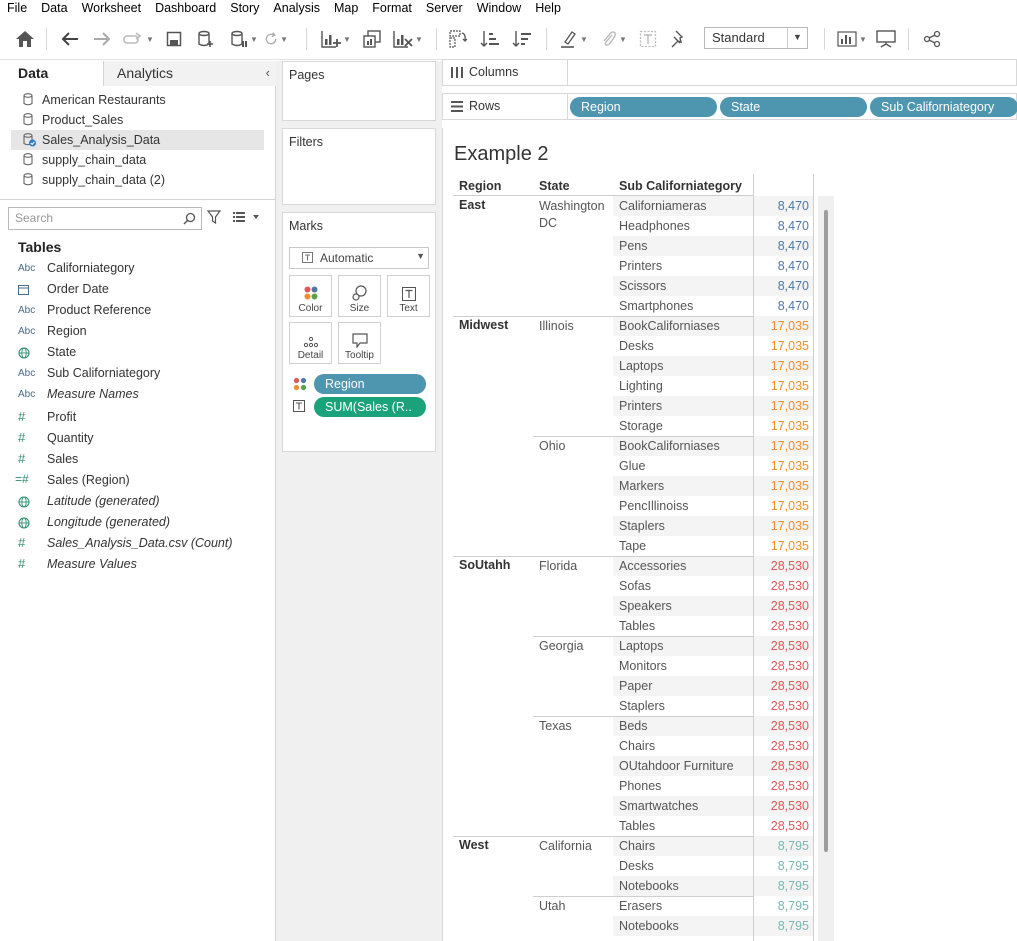  I want to click on mark-type-select: Automatic ▼, so click(359, 258).